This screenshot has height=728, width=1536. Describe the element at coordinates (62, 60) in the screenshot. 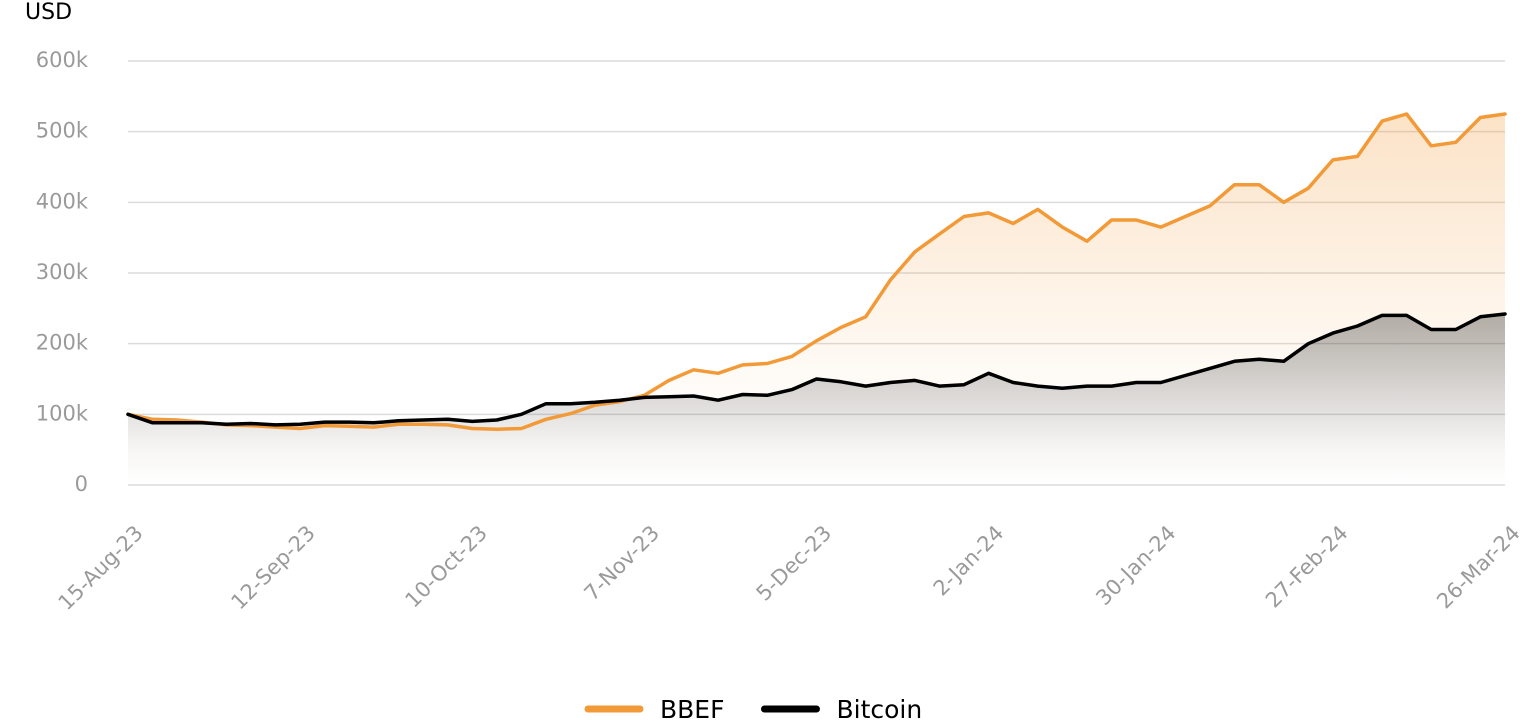

I see `y-tick-label: 600k` at that location.